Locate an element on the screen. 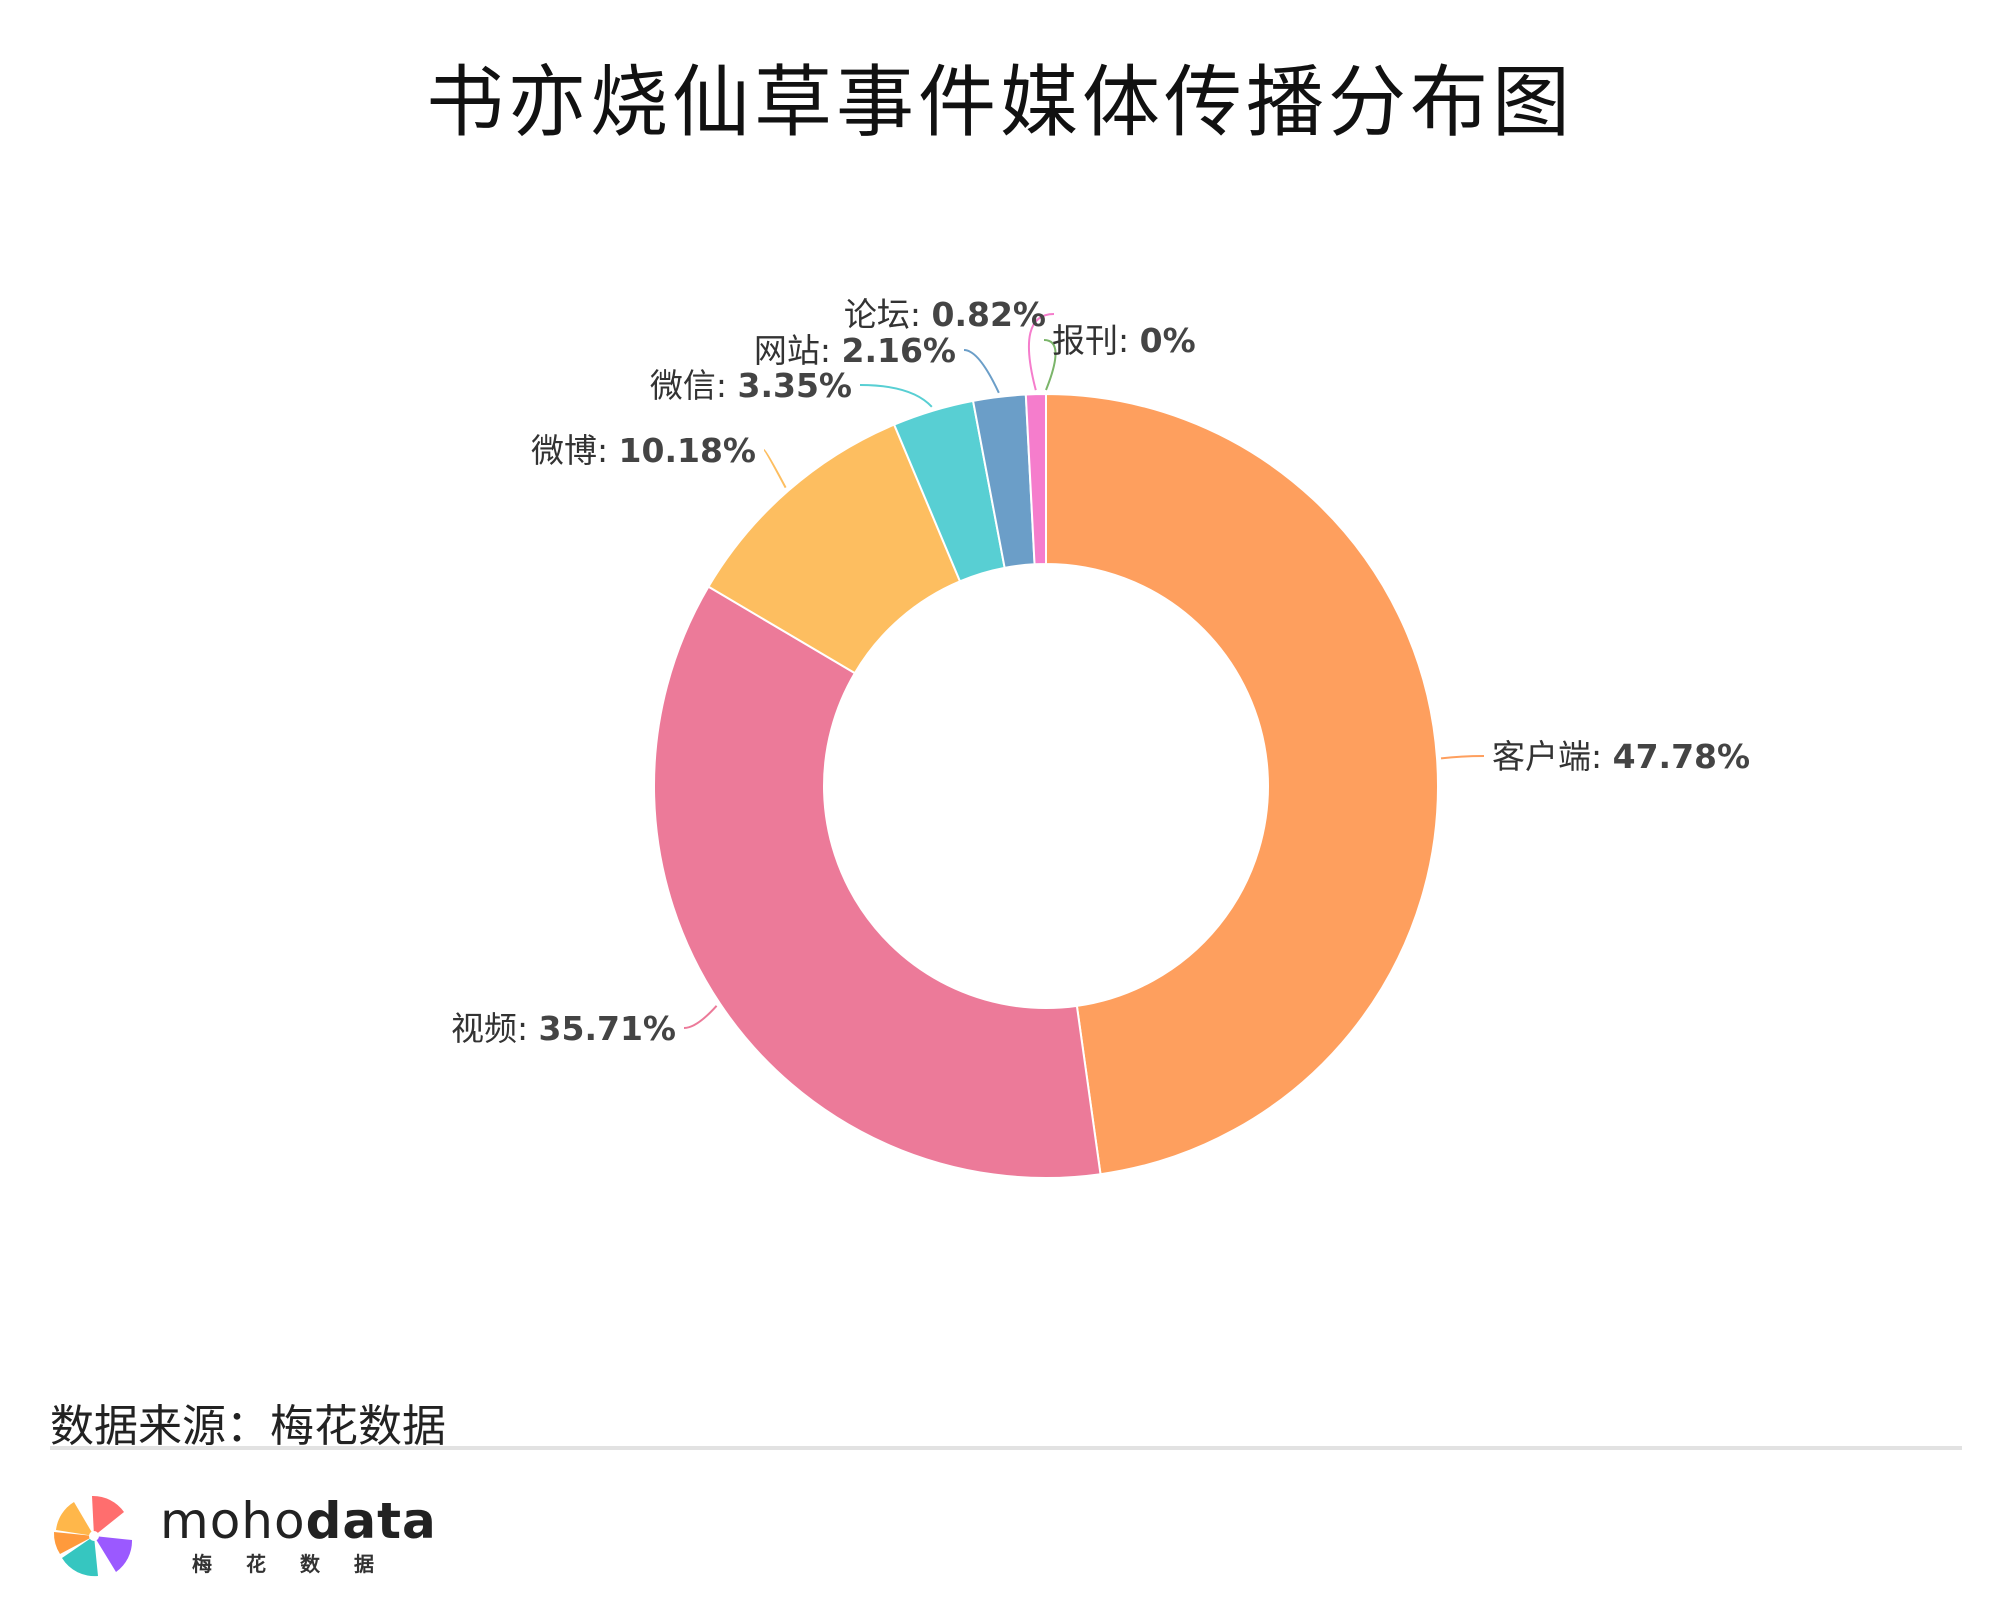 This screenshot has height=1600, width=2000. brand-suffix: data is located at coordinates (371, 1521).